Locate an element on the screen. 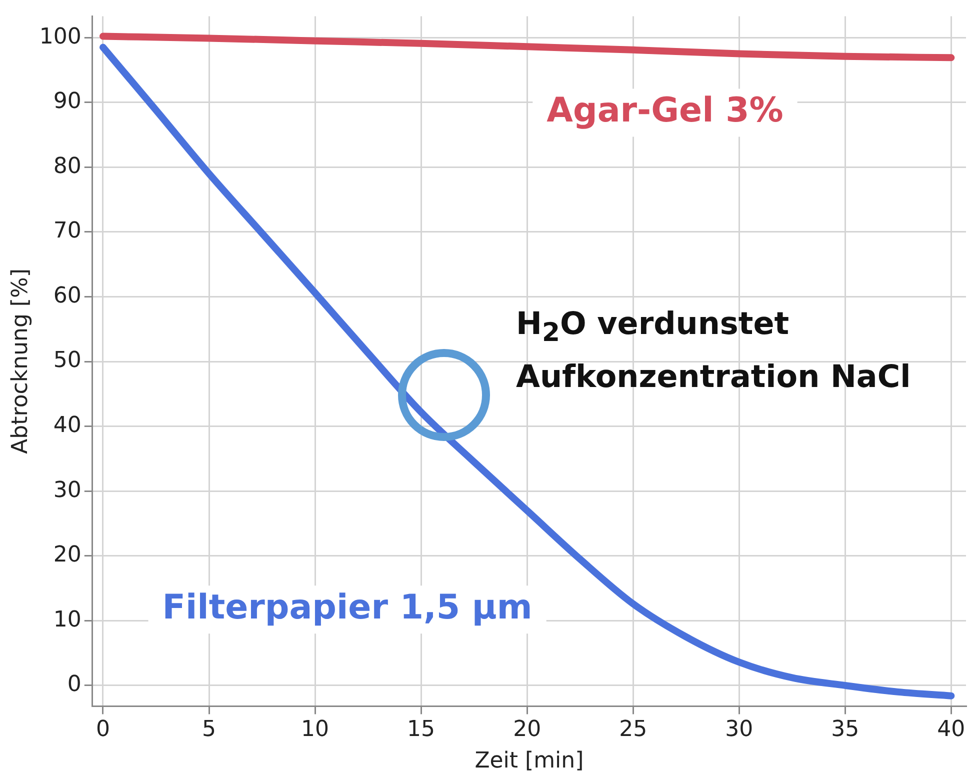 The width and height of the screenshot is (978, 777). y-tick-label: 50 is located at coordinates (67, 361).